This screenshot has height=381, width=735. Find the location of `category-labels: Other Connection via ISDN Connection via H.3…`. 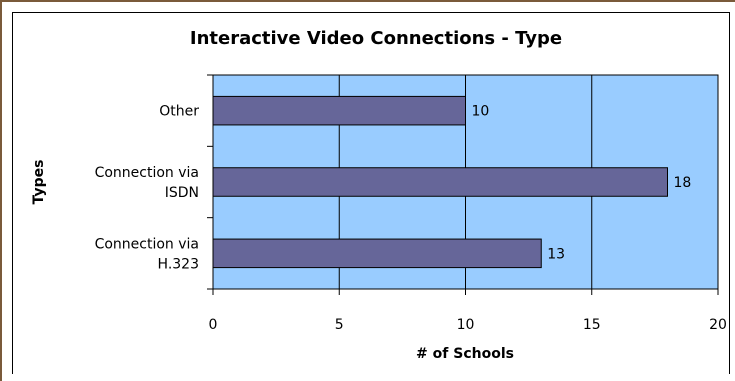

category-labels: Other Connection via ISDN Connection via H.3… is located at coordinates (147, 188).